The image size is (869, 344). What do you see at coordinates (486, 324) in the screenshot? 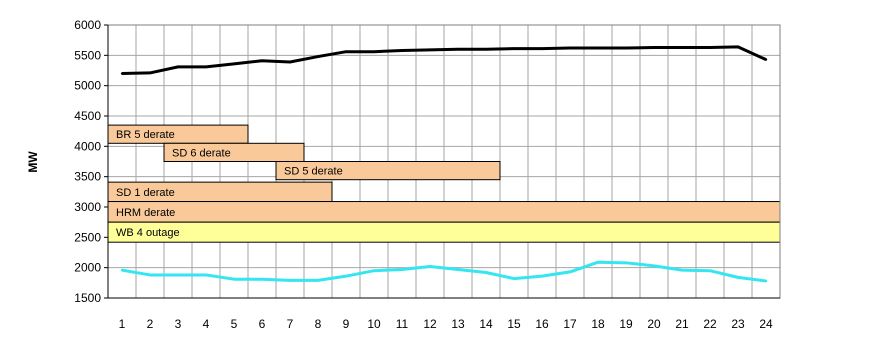
I see `x-tick-label: 14` at bounding box center [486, 324].